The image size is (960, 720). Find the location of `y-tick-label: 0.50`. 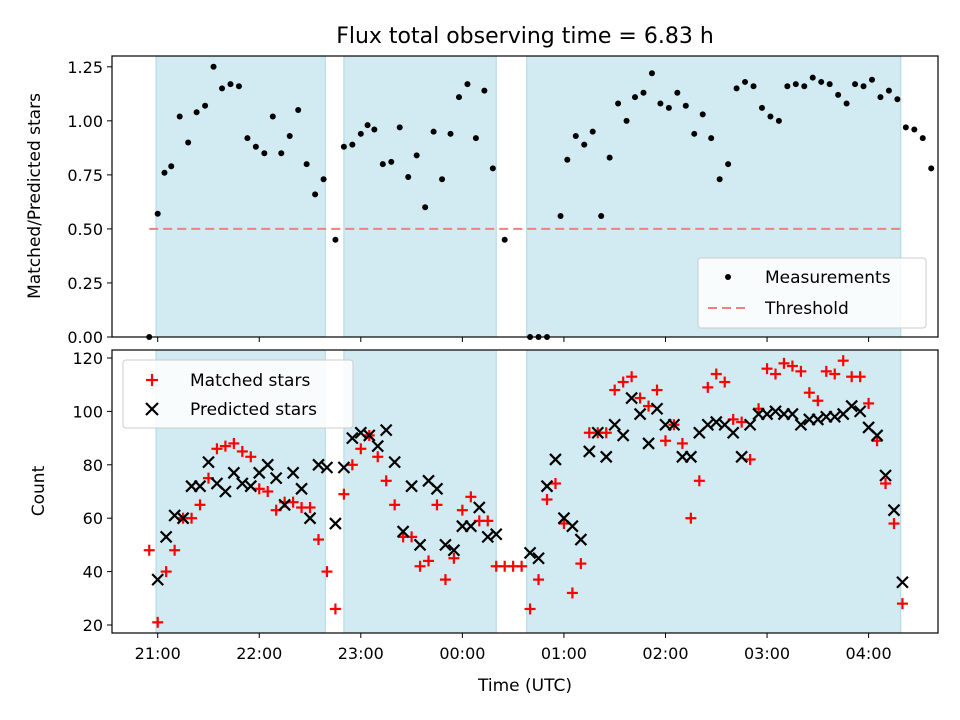

y-tick-label: 0.50 is located at coordinates (85, 229).